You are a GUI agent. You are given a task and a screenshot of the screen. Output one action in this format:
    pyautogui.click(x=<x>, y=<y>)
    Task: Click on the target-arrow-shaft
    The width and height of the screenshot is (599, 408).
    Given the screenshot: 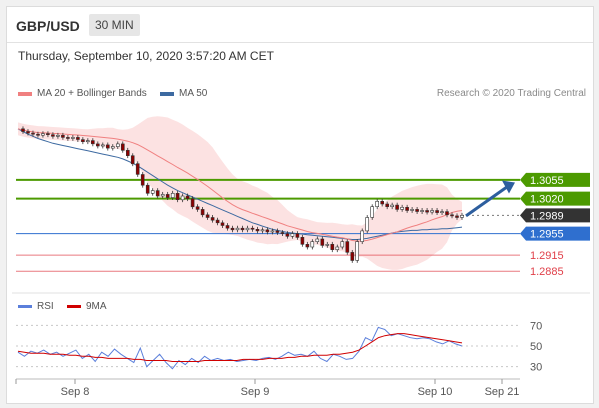 What is the action you would take?
    pyautogui.click(x=487, y=201)
    